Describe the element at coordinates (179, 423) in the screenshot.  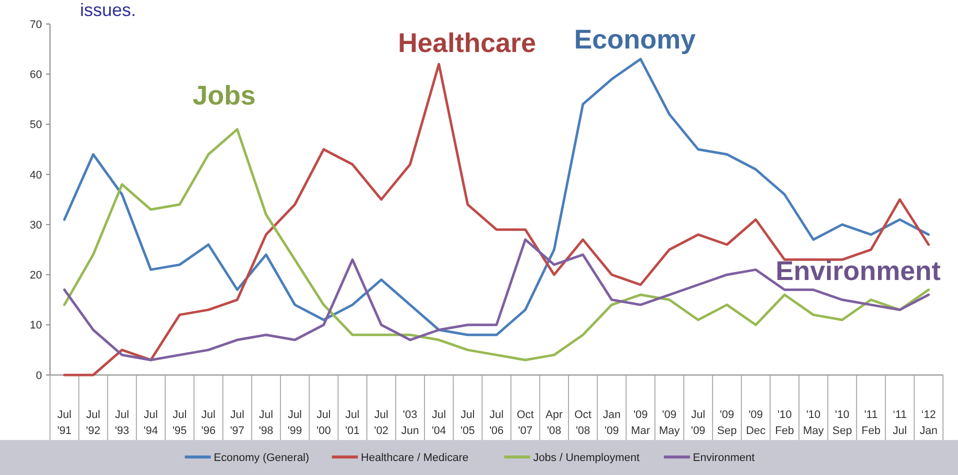
I see `x-tick-label: Jul '95` at that location.